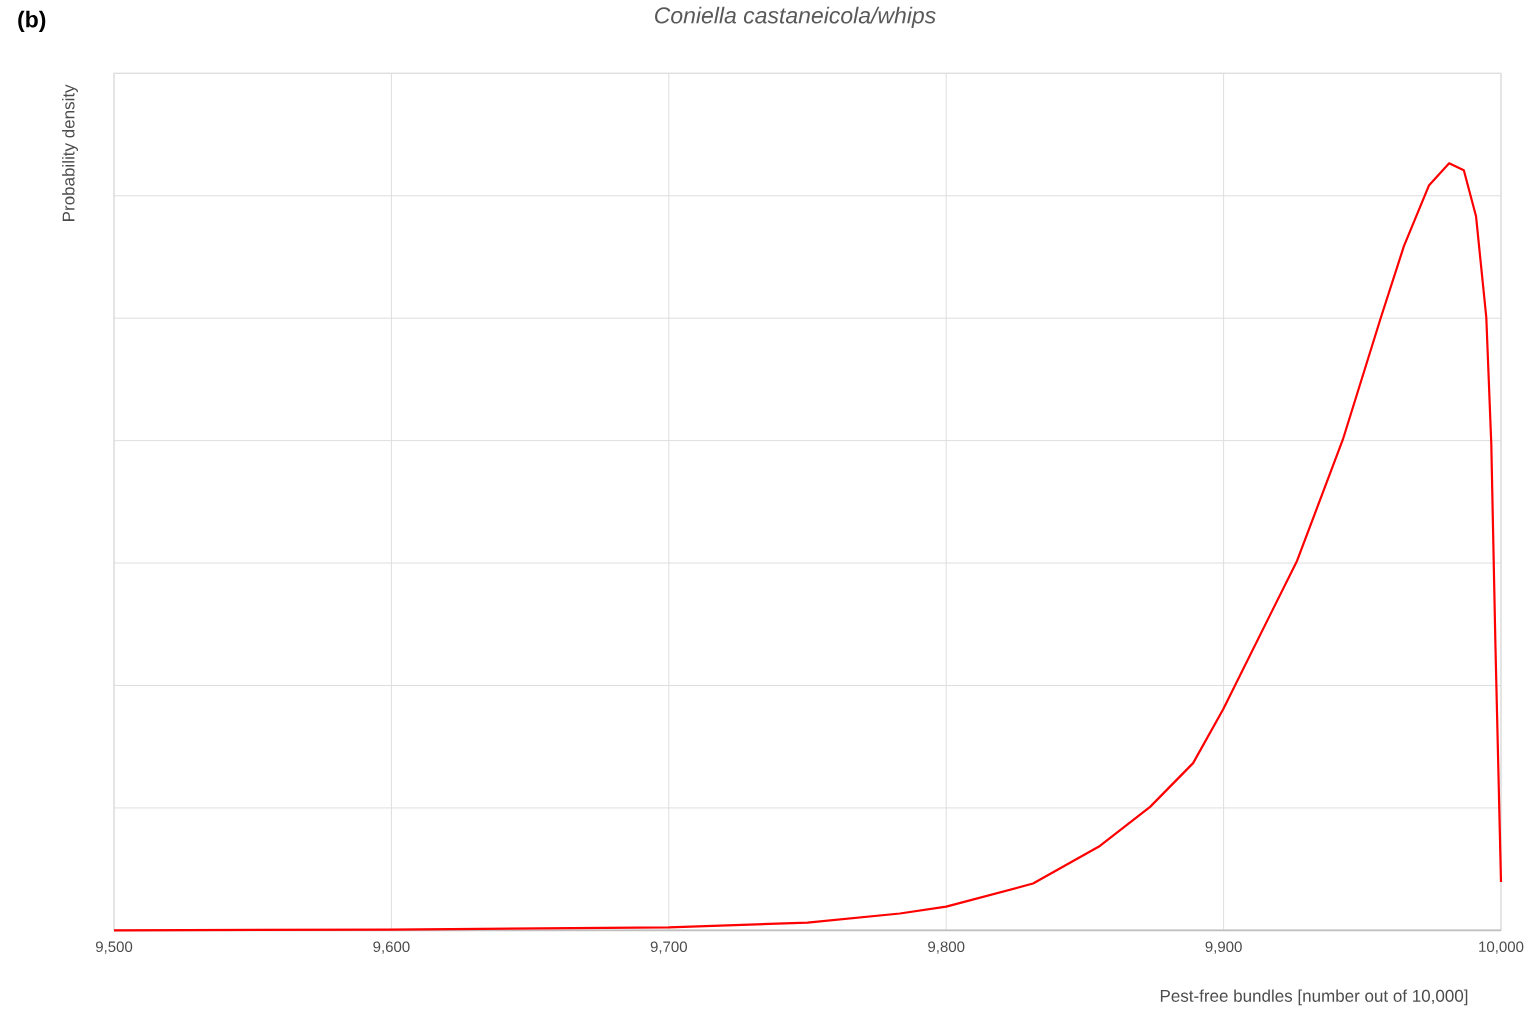 This screenshot has height=1012, width=1536. What do you see at coordinates (1314, 997) in the screenshot?
I see `x-axis-title: Pest-free bundles [number out of 10,000]` at bounding box center [1314, 997].